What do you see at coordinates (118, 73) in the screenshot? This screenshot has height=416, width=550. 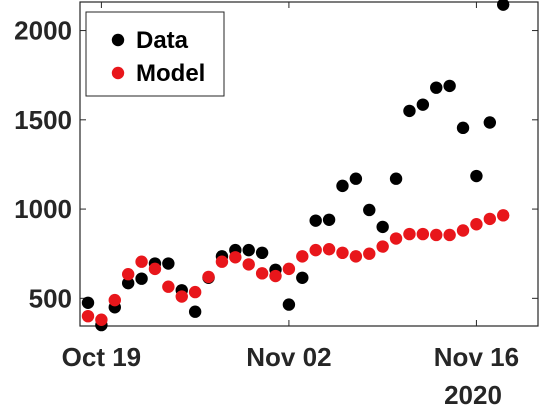 I see `legend-marker-model` at bounding box center [118, 73].